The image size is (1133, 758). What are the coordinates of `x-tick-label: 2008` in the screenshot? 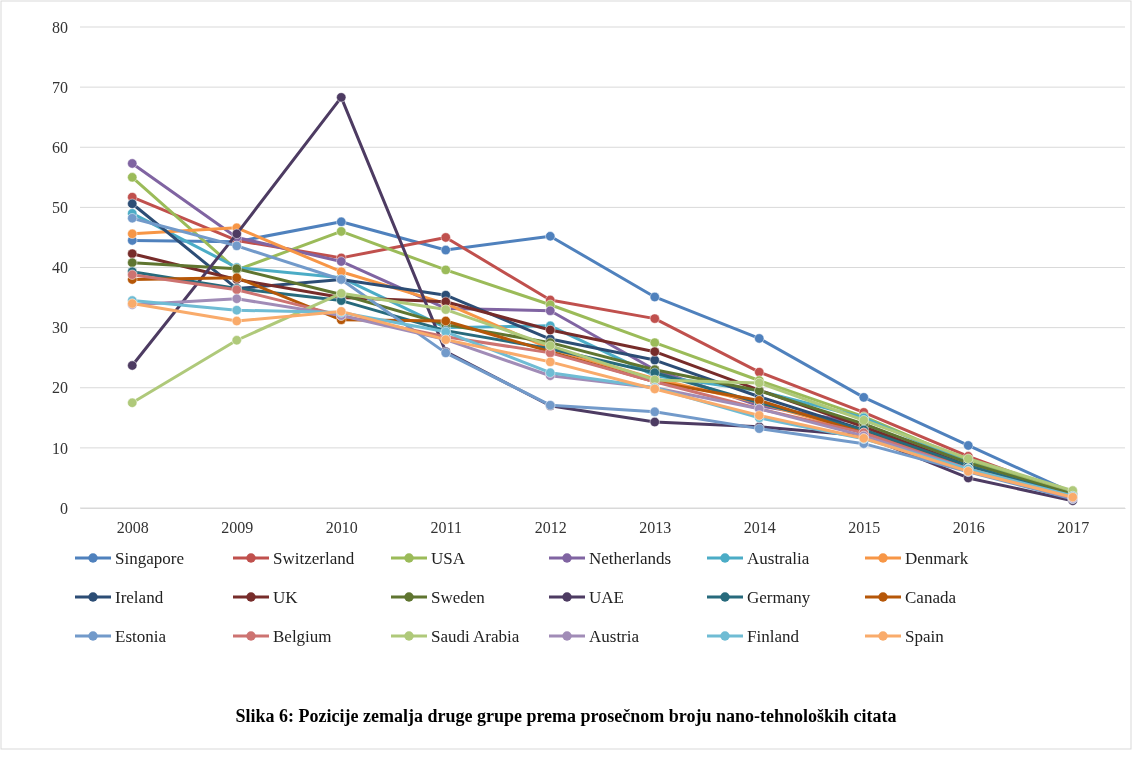 It's located at (132, 528).